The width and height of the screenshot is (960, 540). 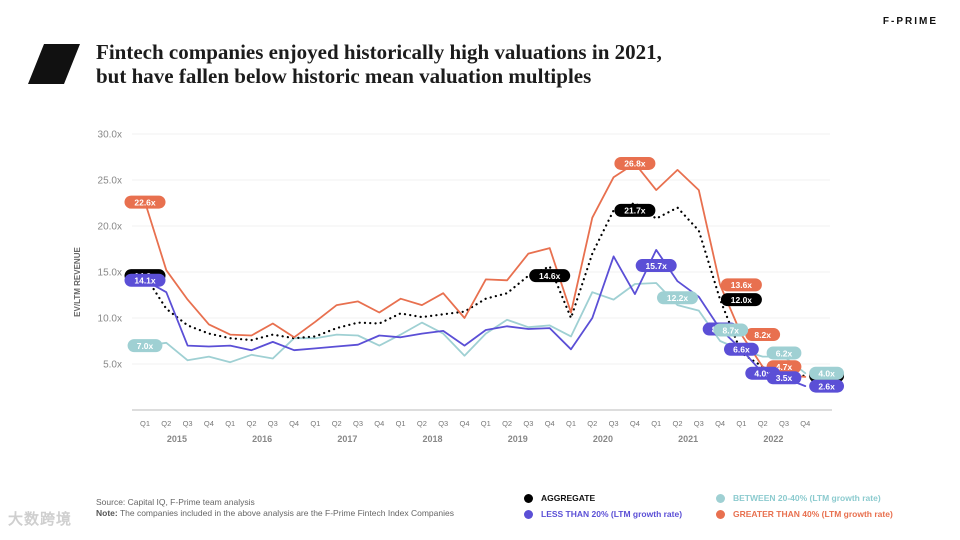 I want to click on x-tick-year: 2018, so click(x=433, y=439).